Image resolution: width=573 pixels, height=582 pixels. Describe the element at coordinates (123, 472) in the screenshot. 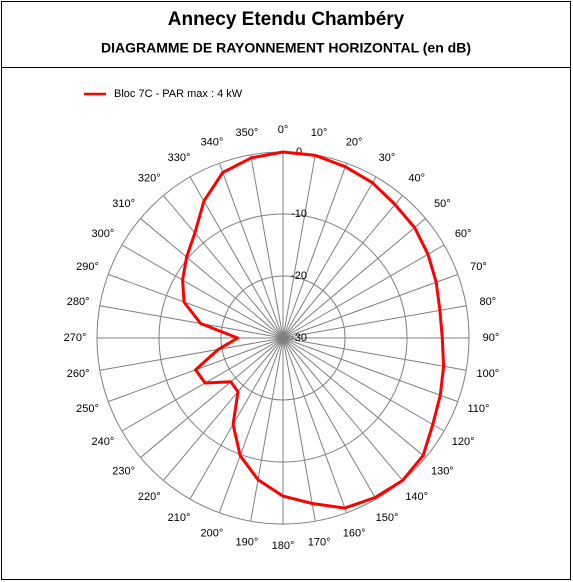

I see `angle-label: 230°` at that location.